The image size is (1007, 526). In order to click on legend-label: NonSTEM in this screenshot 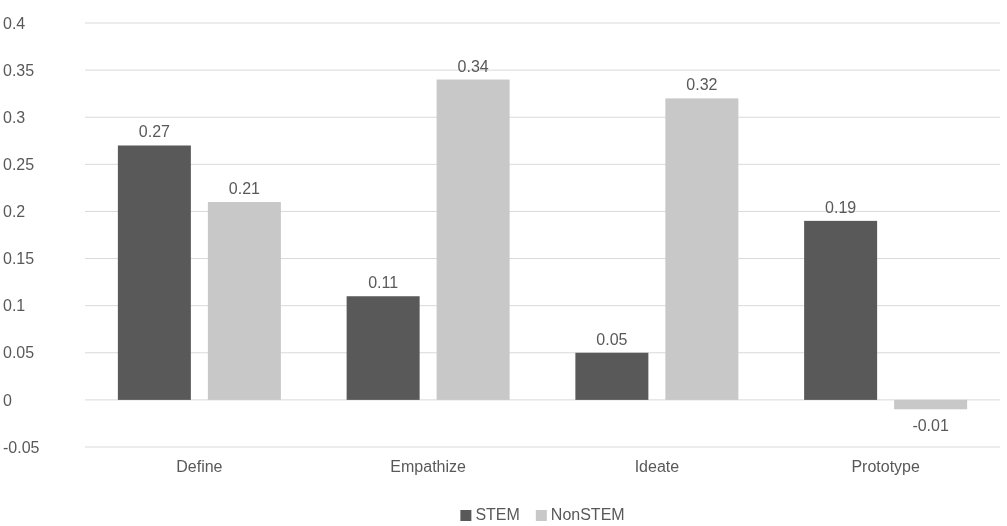, I will do `click(587, 514)`.